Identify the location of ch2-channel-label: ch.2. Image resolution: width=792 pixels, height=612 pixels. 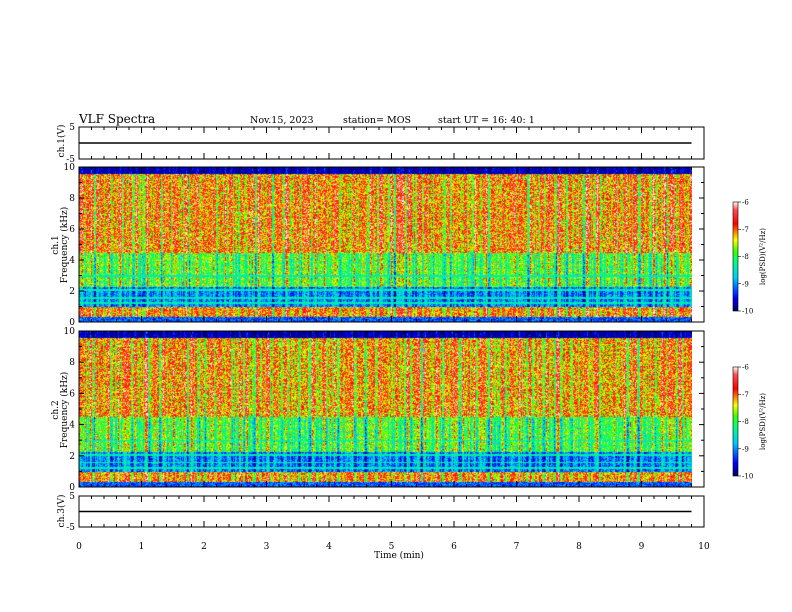
(56, 409).